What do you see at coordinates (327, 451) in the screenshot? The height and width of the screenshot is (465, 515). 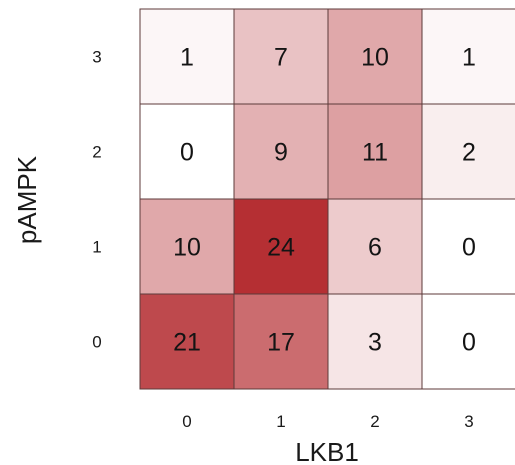 I see `x-axis-title: LKB1` at bounding box center [327, 451].